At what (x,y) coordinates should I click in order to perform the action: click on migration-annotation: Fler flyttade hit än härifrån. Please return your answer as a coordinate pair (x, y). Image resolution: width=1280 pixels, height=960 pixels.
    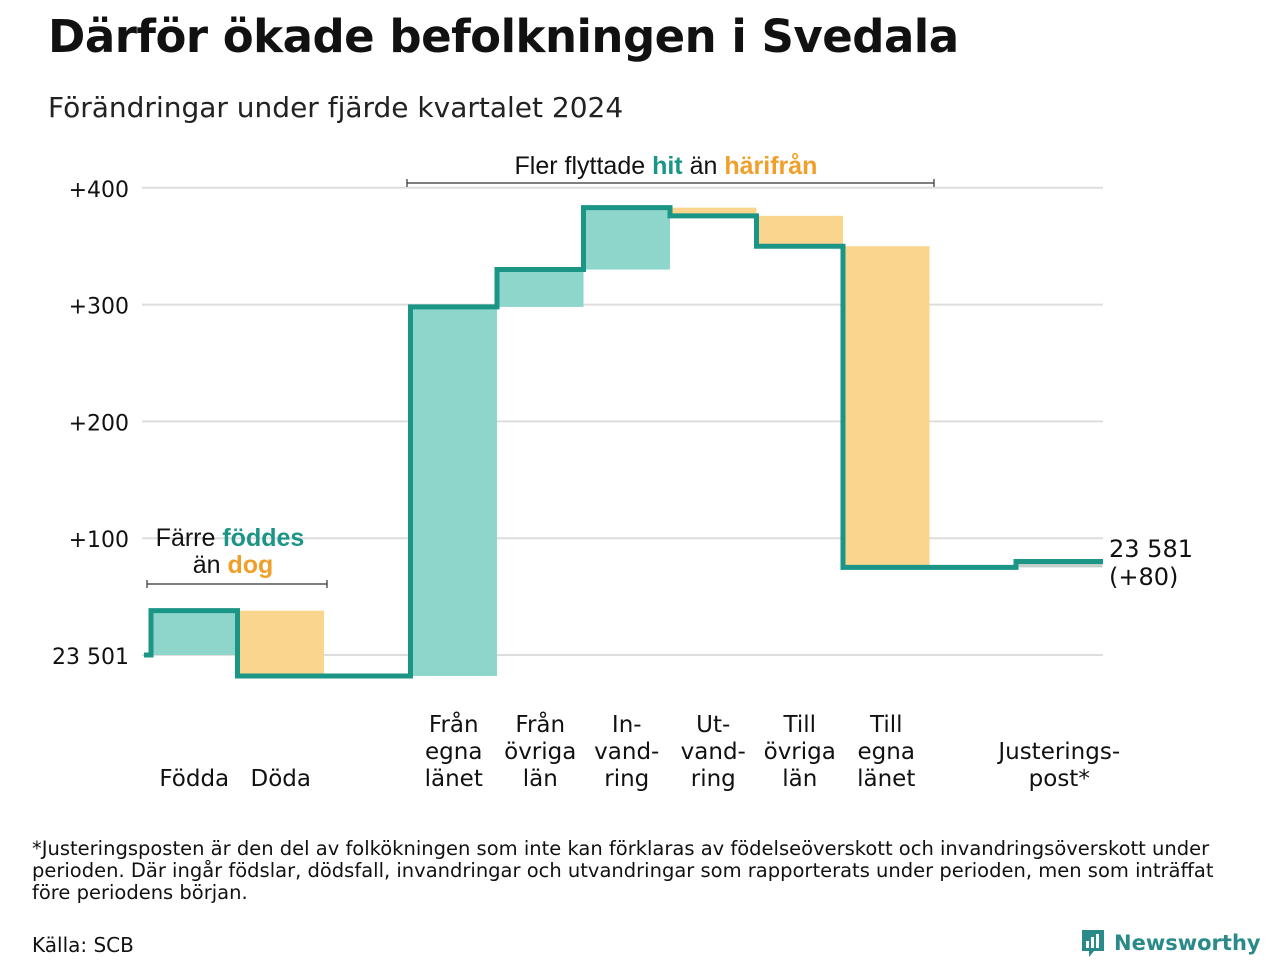
    Looking at the image, I should click on (670, 169).